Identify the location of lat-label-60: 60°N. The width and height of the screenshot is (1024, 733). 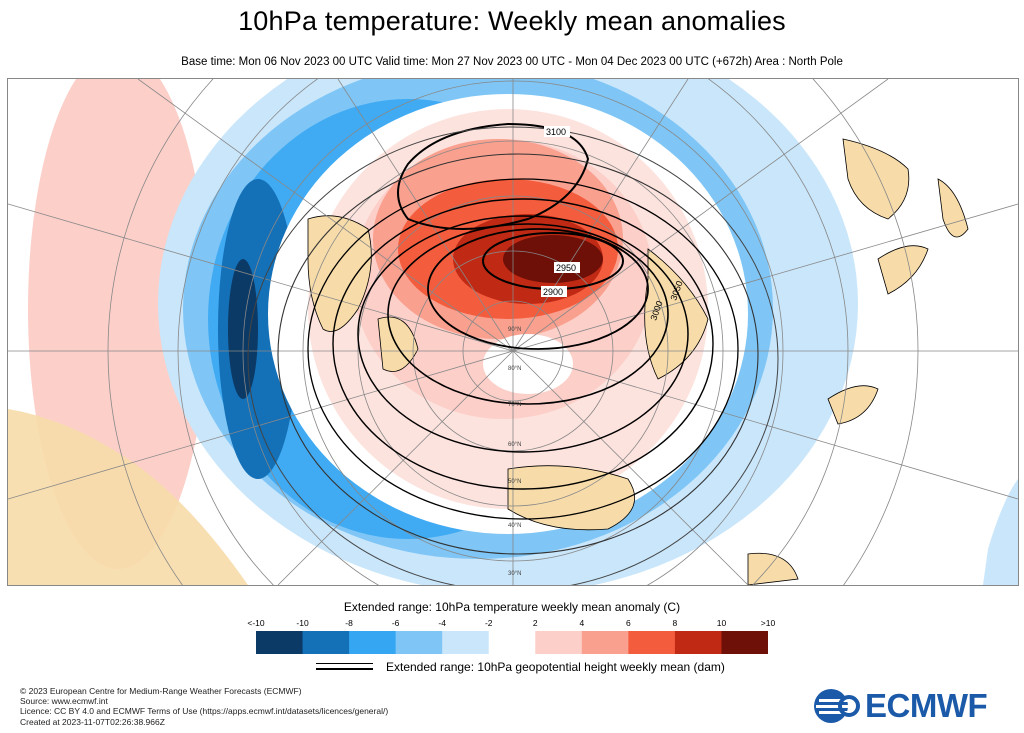
(514, 445).